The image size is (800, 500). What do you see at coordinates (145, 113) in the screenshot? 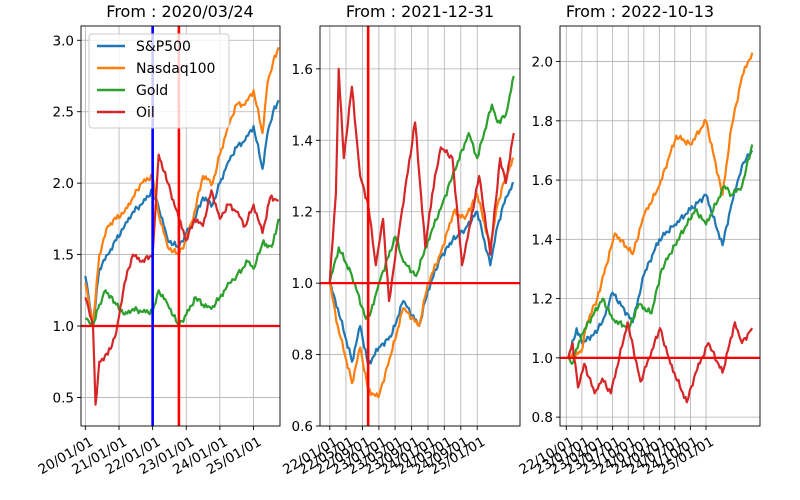
I see `legend-label-oil: Oil` at bounding box center [145, 113].